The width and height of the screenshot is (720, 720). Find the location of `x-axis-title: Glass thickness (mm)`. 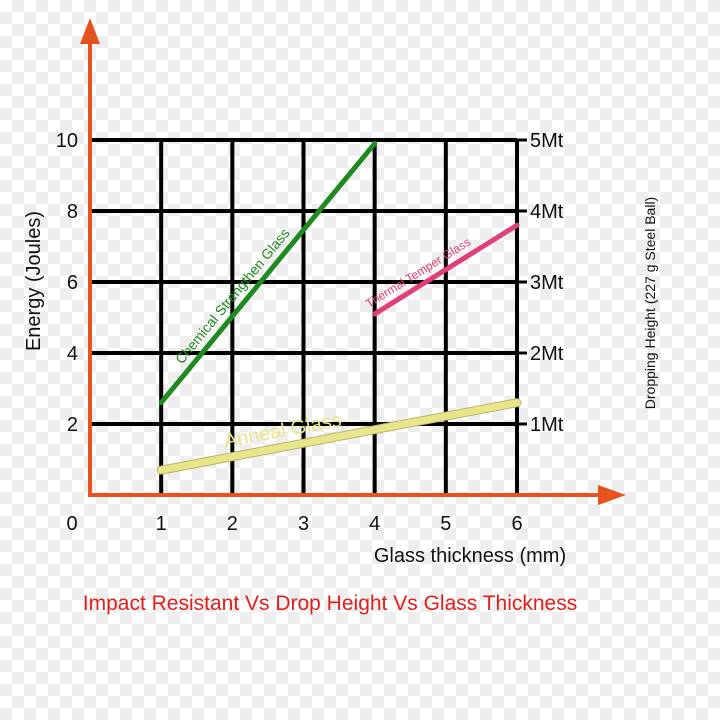

x-axis-title: Glass thickness (mm) is located at coordinates (470, 556).